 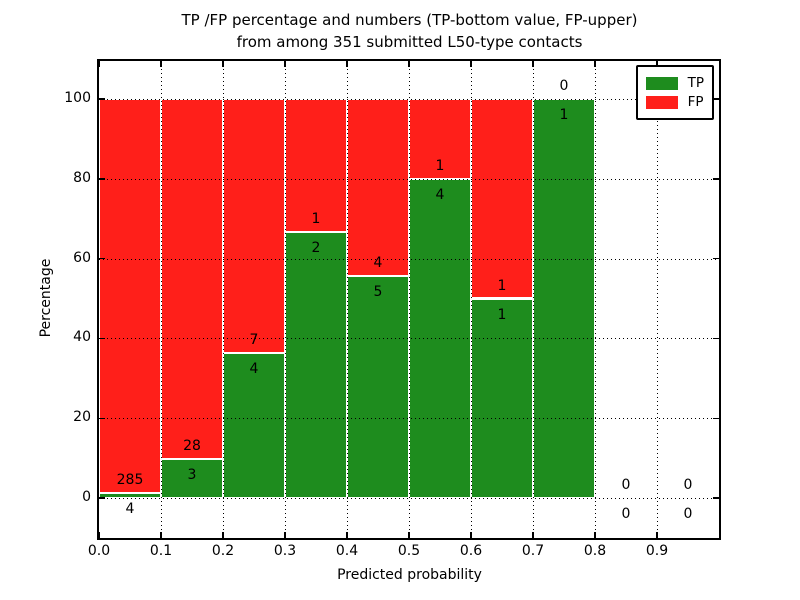 I want to click on x-tick-label: 0.3, so click(x=285, y=551).